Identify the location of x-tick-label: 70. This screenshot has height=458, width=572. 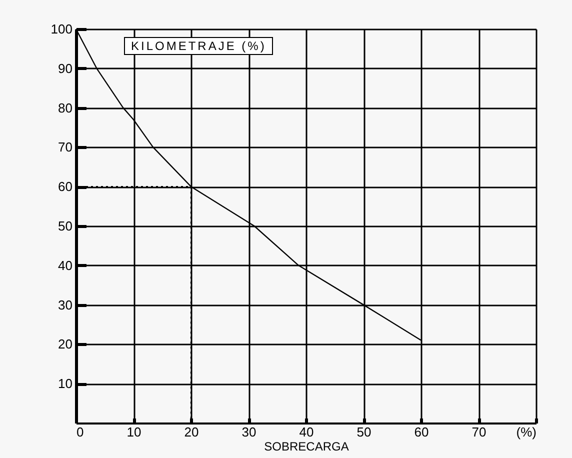
(479, 432).